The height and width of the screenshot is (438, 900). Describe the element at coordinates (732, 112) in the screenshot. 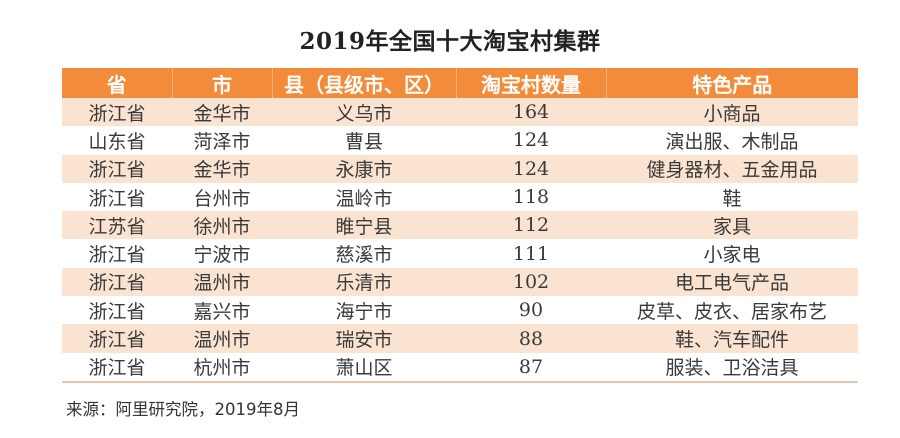

I see `cell-products: 小商品` at that location.